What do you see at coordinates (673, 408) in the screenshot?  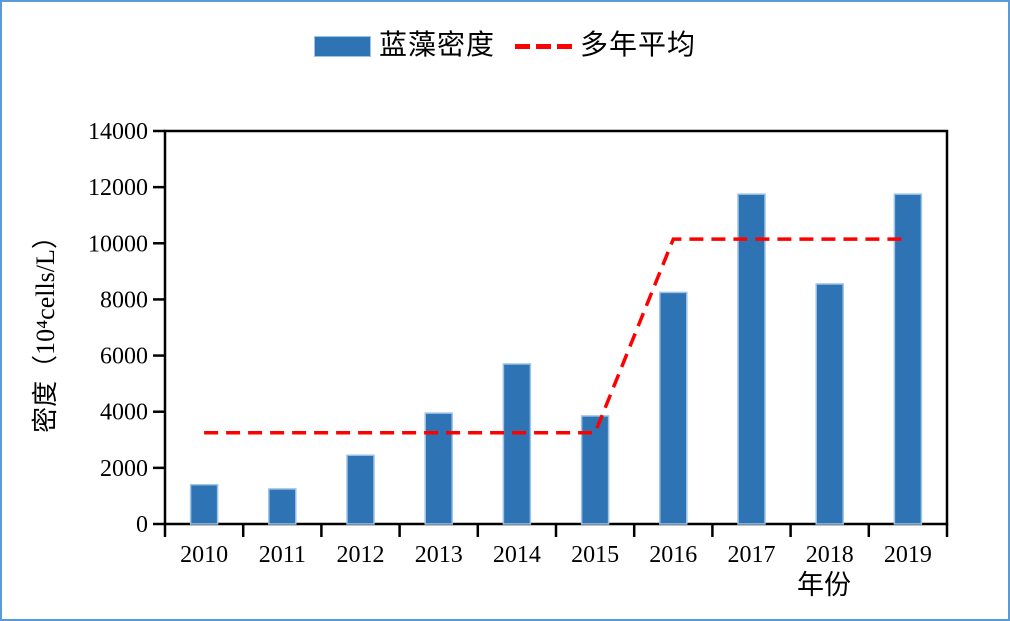 I see `bar-2016` at bounding box center [673, 408].